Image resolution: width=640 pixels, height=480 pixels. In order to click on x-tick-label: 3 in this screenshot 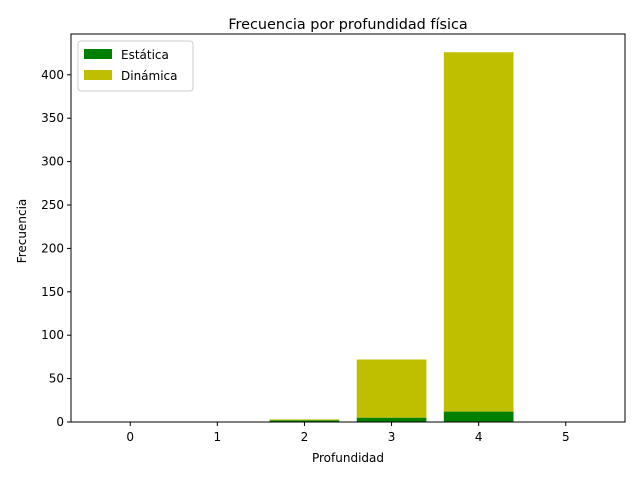, I will do `click(392, 437)`.